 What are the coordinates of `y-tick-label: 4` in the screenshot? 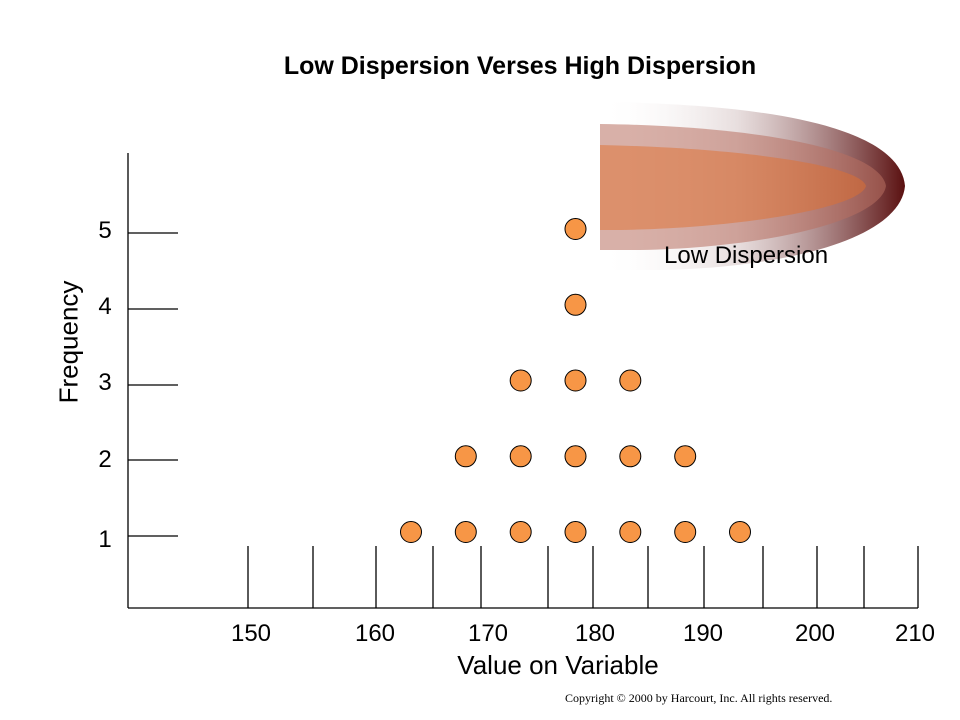 It's located at (105, 306).